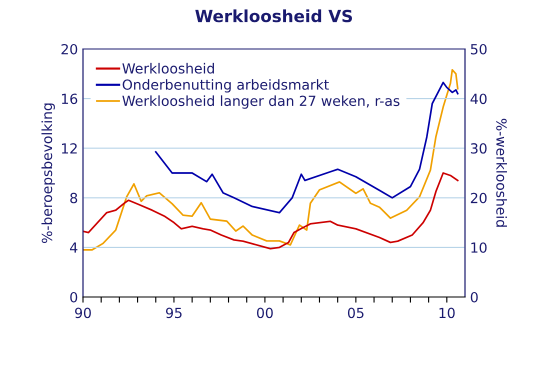 Image resolution: width=543 pixels, height=376 pixels. What do you see at coordinates (273, 15) in the screenshot?
I see `chart-title: Werkloosheid VS` at bounding box center [273, 15].